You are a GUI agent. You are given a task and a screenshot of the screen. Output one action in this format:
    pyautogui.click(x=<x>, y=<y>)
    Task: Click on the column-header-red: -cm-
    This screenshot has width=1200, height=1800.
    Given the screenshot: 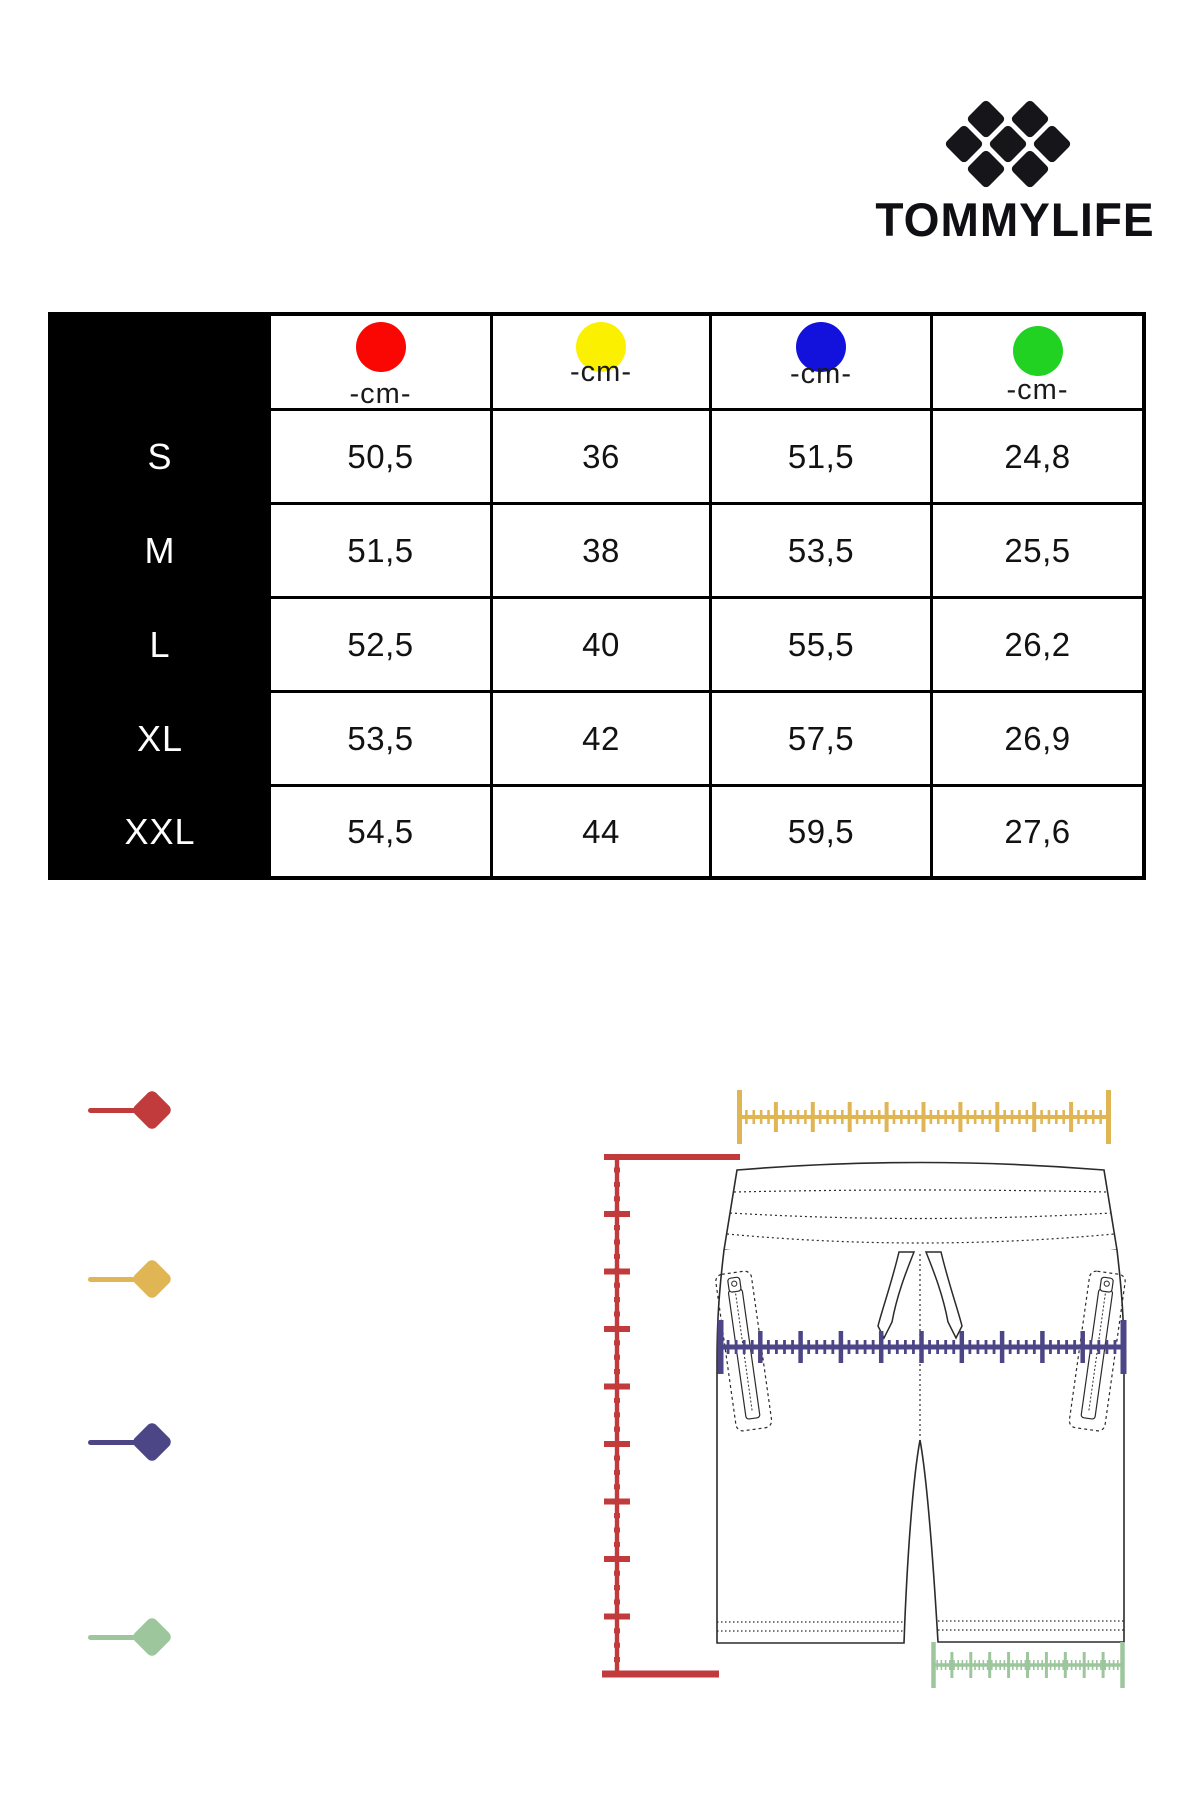 What is the action you would take?
    pyautogui.click(x=380, y=363)
    